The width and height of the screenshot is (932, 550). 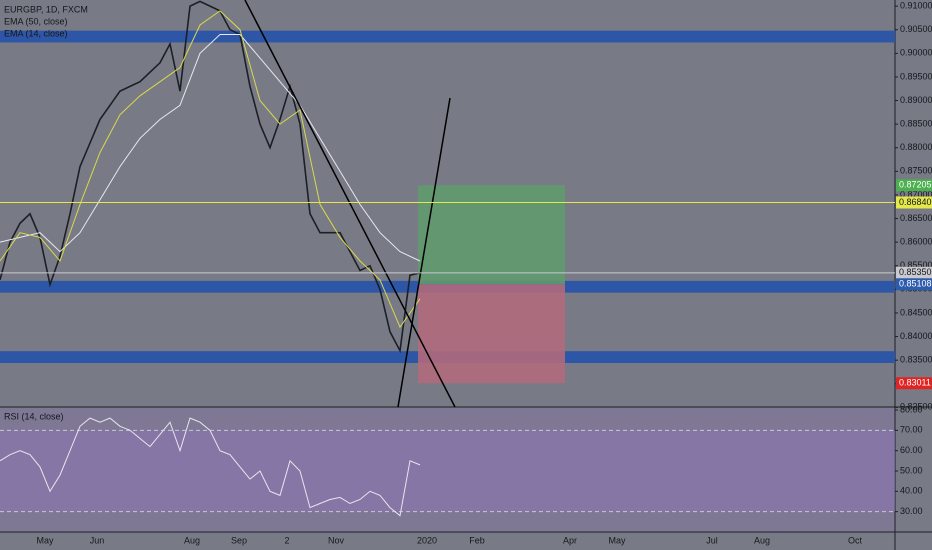 What do you see at coordinates (97, 540) in the screenshot?
I see `x-tick-label: Jun` at bounding box center [97, 540].